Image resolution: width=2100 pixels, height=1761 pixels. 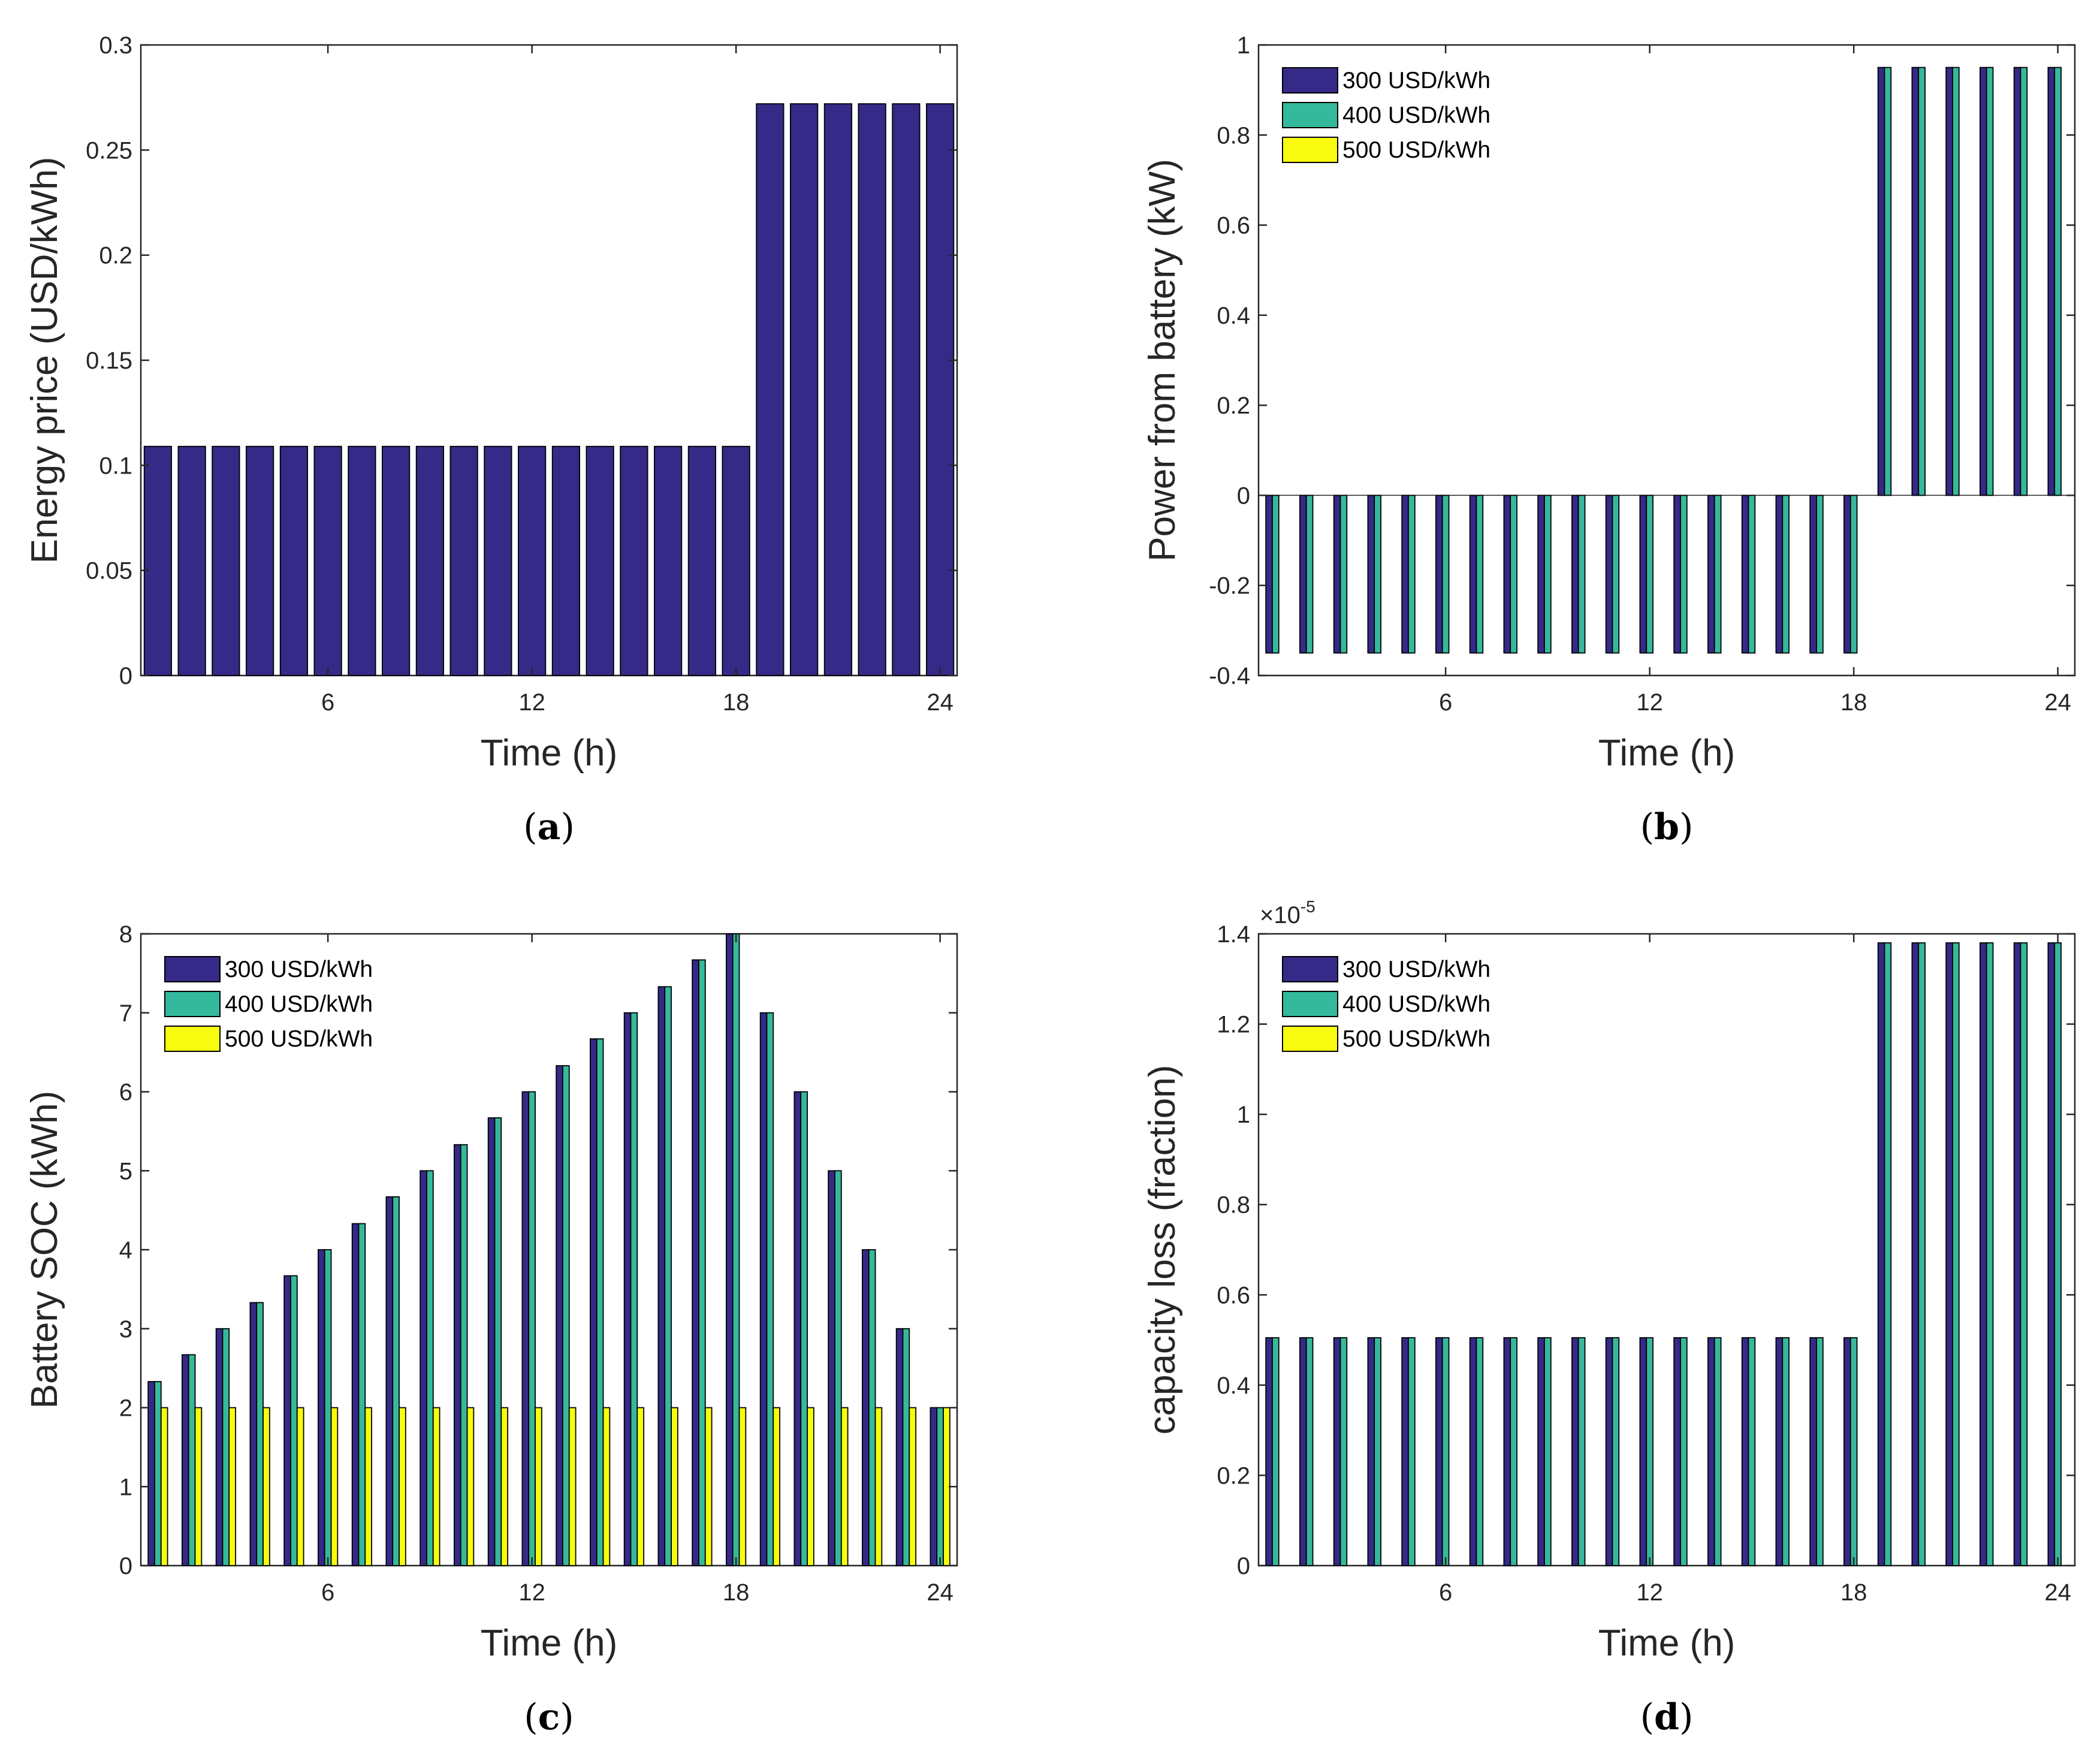 I want to click on bar-300-usd-kwh-t14, so click(x=1711, y=1451).